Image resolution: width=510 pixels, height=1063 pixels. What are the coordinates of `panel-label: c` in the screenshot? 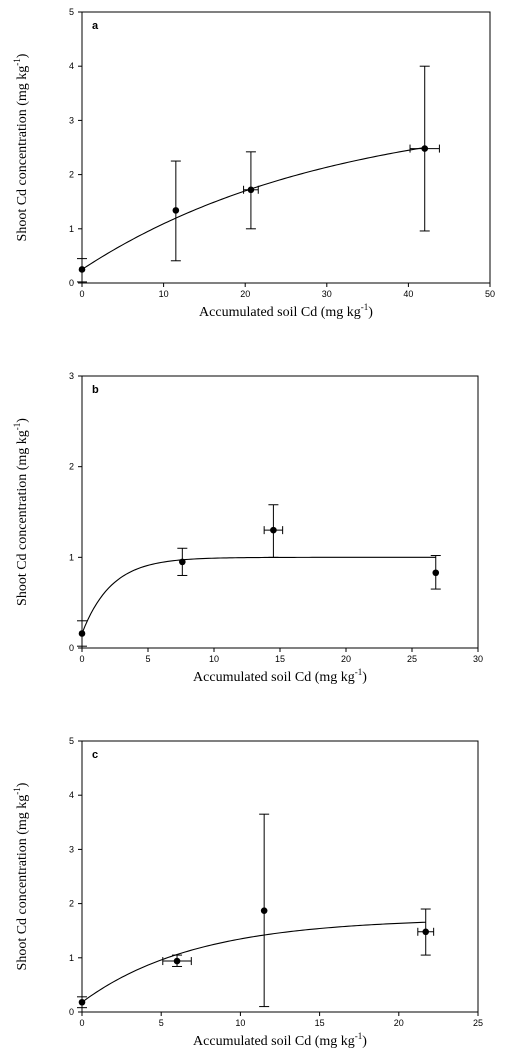 It's located at (95, 755).